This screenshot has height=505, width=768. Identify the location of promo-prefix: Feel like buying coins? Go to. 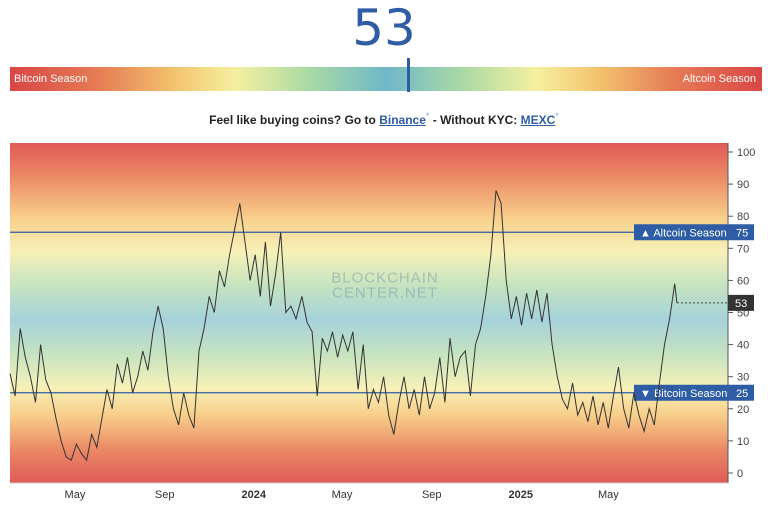
(292, 120).